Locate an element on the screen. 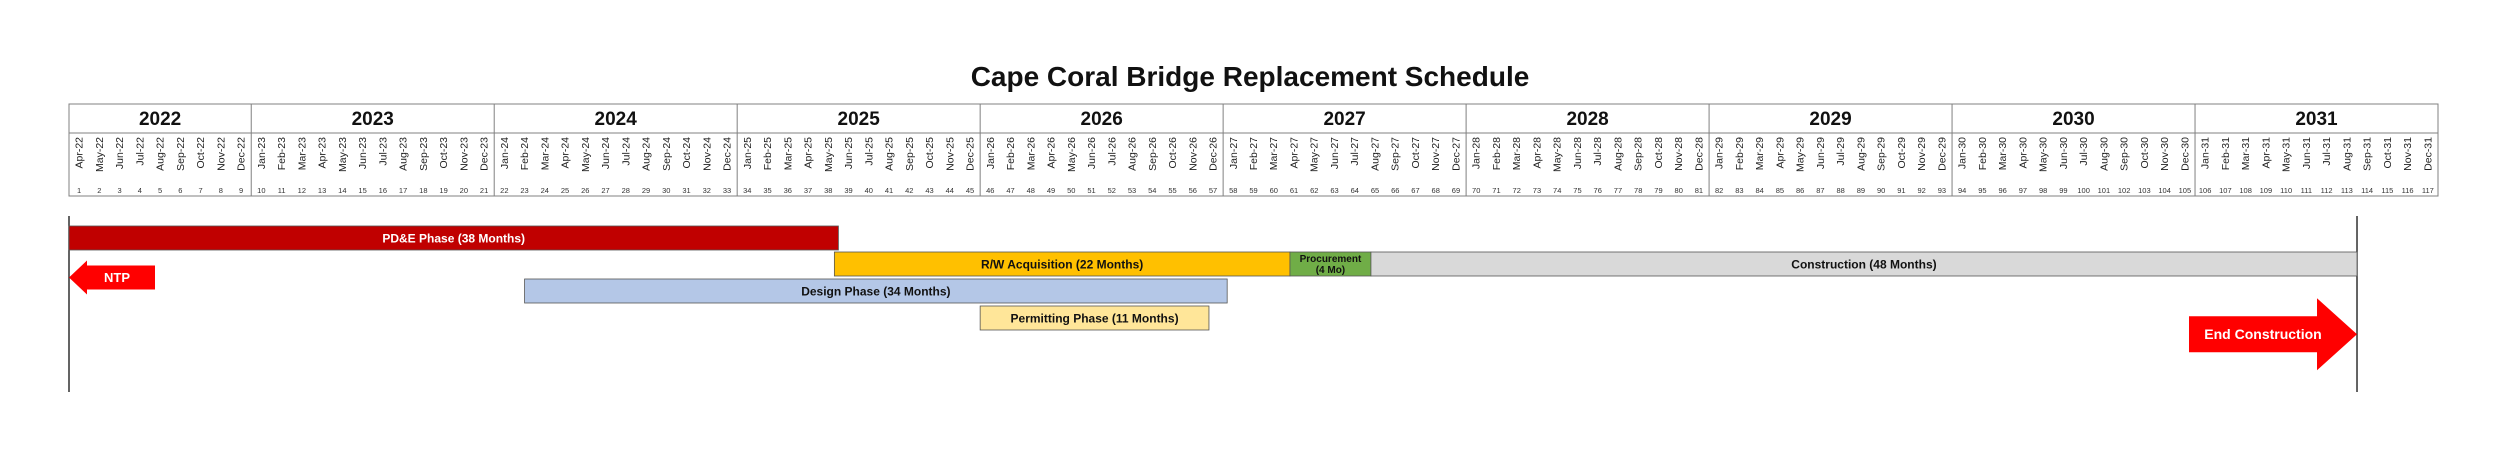  month-label: Dec-23 is located at coordinates (485, 154).